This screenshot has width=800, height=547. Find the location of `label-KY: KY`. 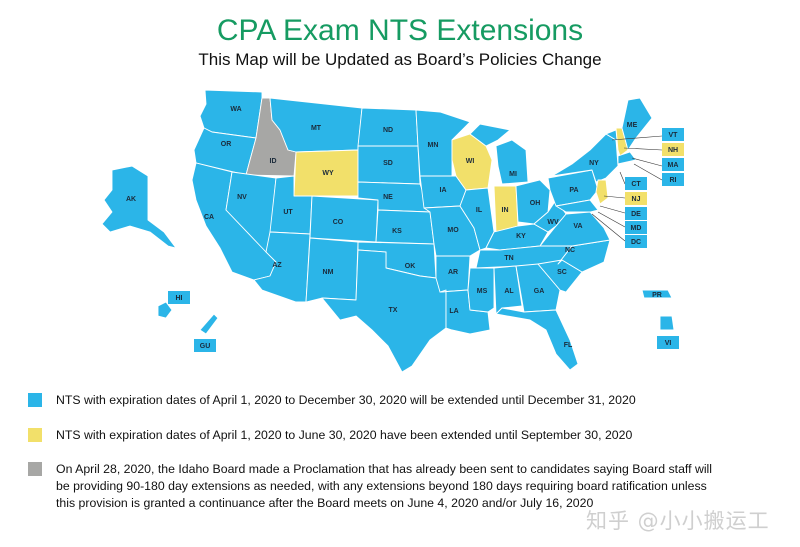

label-KY: KY is located at coordinates (521, 236).